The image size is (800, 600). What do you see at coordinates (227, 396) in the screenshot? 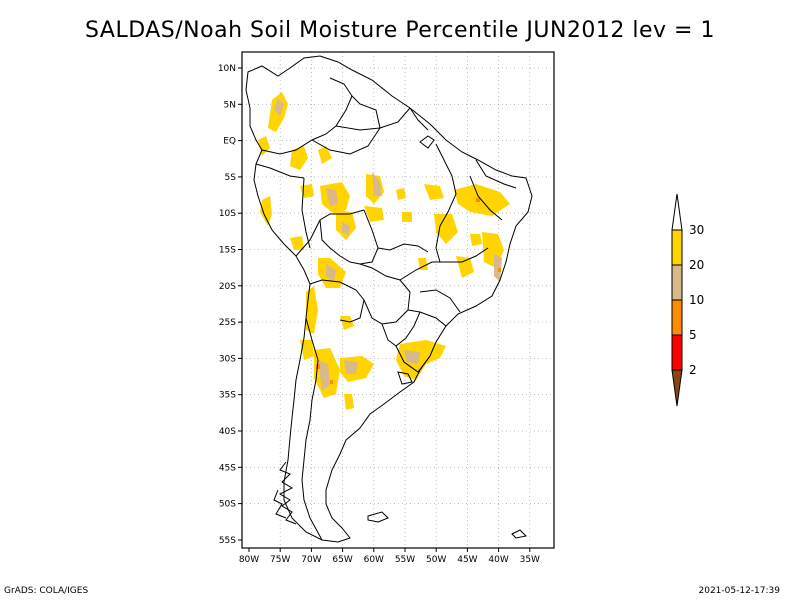
I see `lat-label: 35S` at bounding box center [227, 396].